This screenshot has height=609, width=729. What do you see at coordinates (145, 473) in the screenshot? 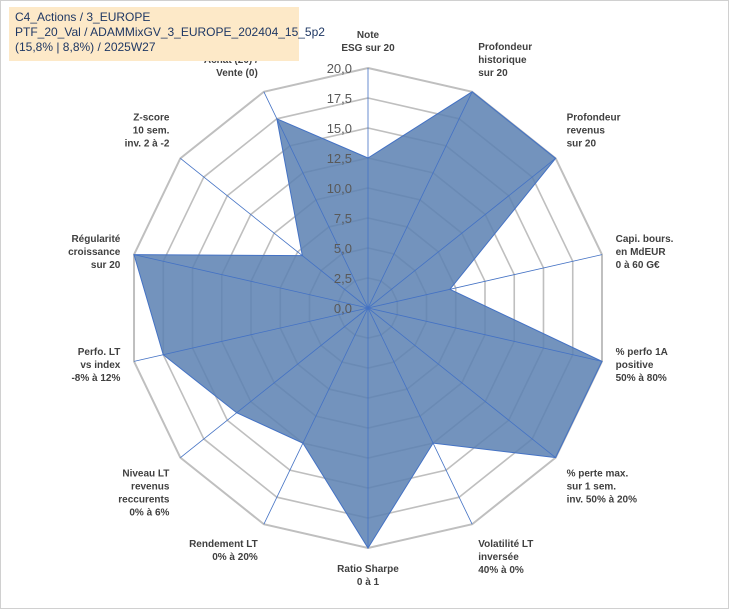
I see `category-label: Niveau LT` at bounding box center [145, 473].